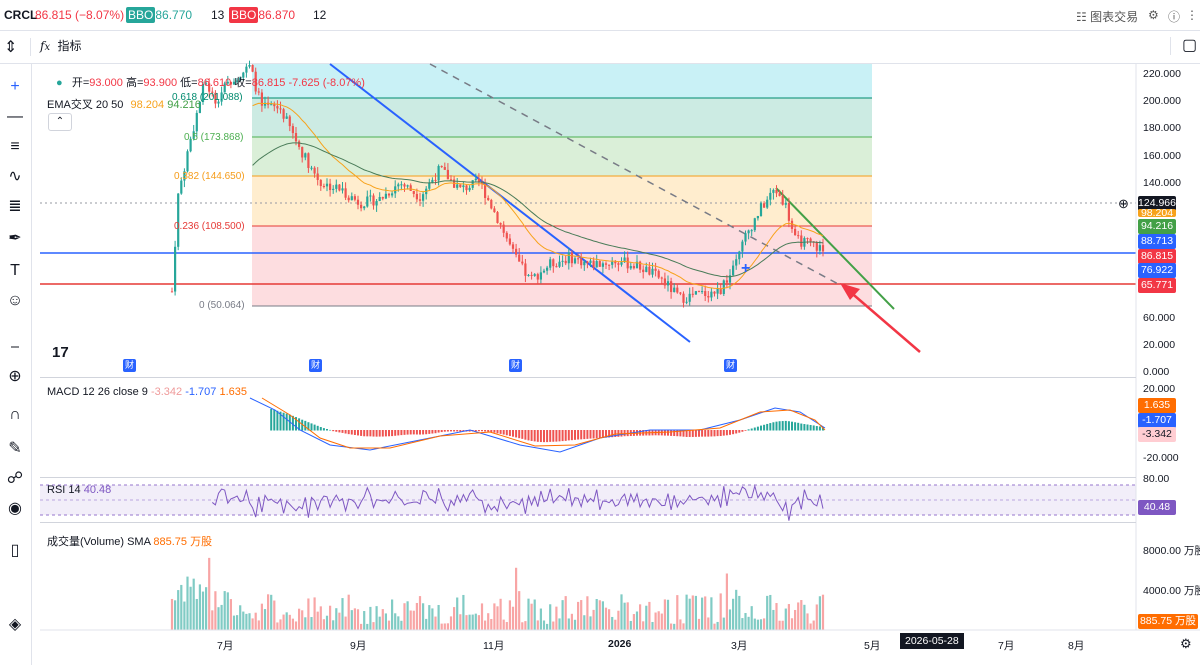 The height and width of the screenshot is (665, 1200). I want to click on annotation-arrow, so click(884, 321).